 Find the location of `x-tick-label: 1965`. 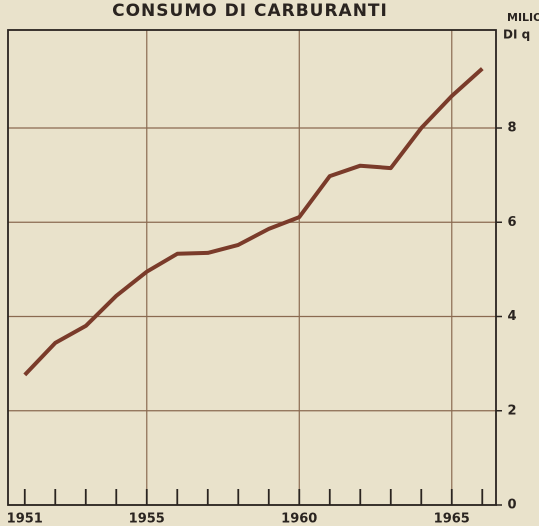

x-tick-label: 1965 is located at coordinates (452, 519).